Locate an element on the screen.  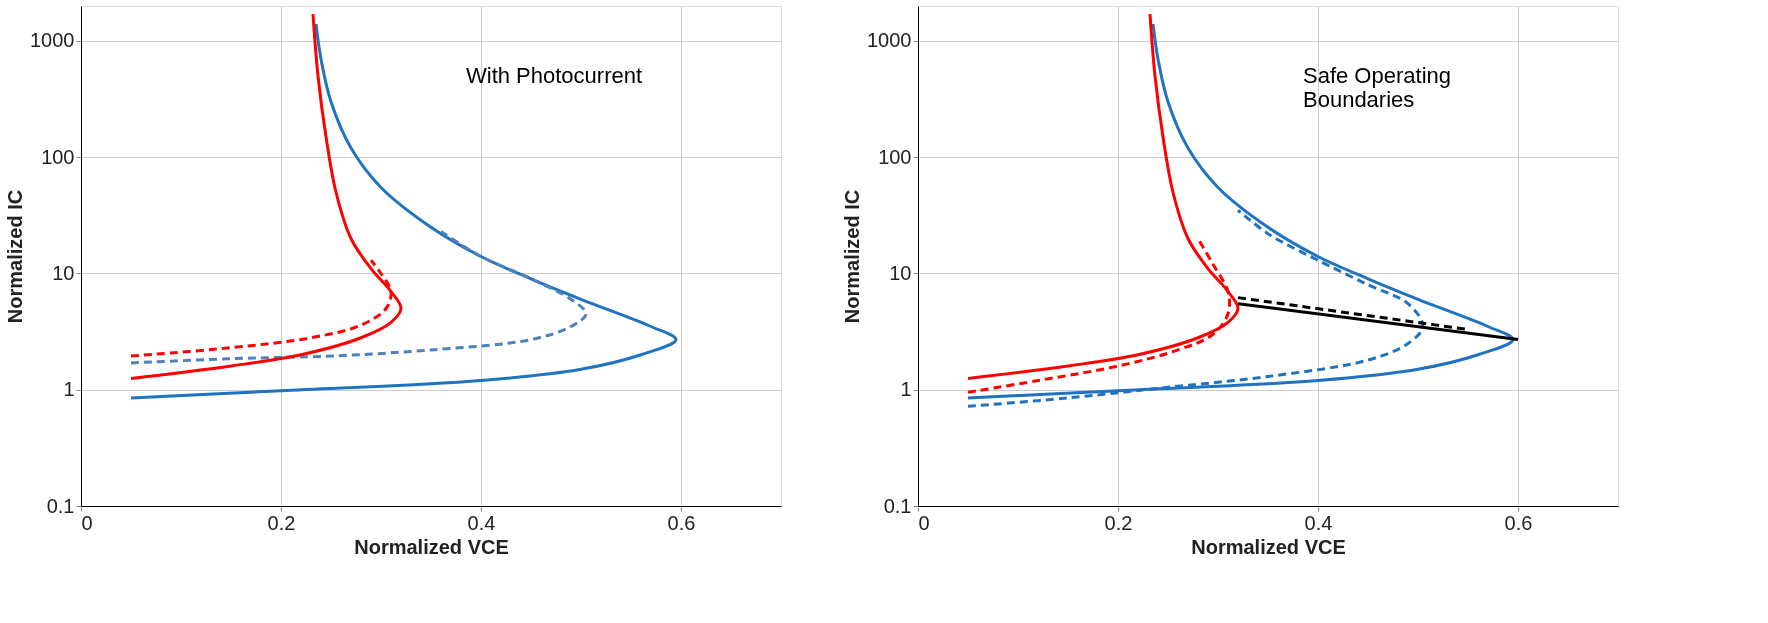
annotation: With Photocurrent is located at coordinates (554, 75).